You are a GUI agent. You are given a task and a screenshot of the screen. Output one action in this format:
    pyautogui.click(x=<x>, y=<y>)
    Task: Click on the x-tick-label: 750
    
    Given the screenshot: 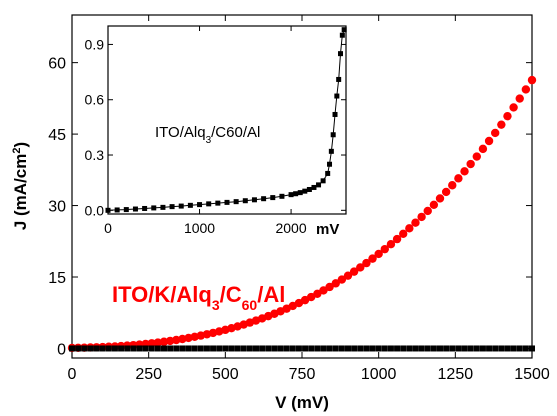 What is the action you would take?
    pyautogui.click(x=302, y=374)
    